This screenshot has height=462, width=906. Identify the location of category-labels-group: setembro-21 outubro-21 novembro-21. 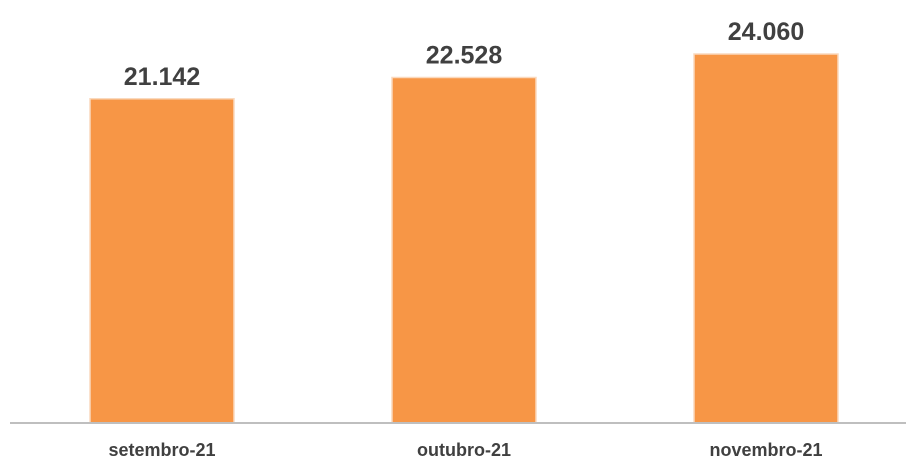
(465, 450).